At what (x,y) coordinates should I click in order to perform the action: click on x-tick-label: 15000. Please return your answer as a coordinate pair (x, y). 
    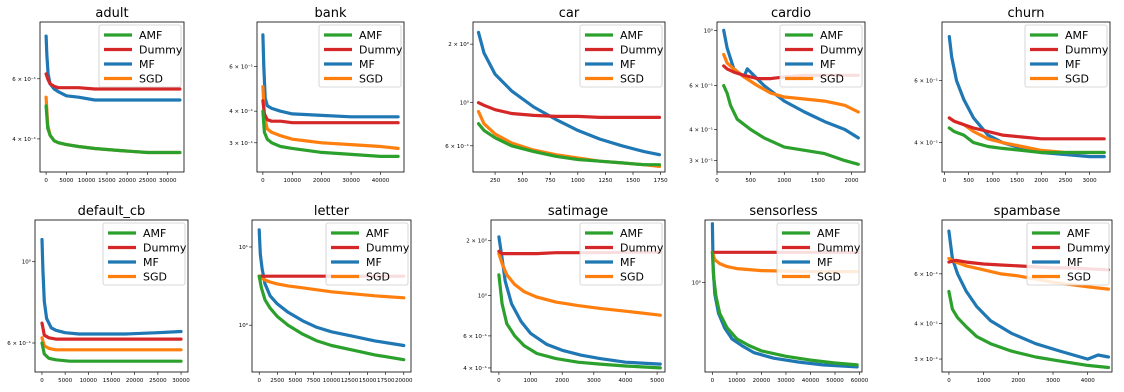
    Looking at the image, I should click on (368, 381).